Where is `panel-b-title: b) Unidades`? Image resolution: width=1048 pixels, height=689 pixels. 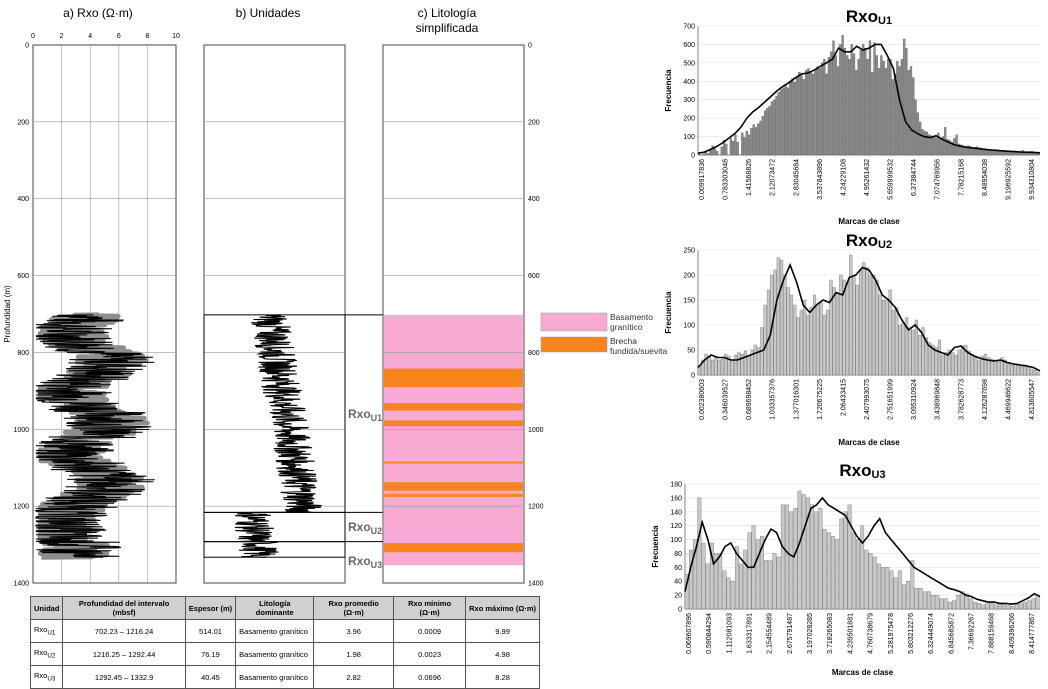 panel-b-title: b) Unidades is located at coordinates (268, 13).